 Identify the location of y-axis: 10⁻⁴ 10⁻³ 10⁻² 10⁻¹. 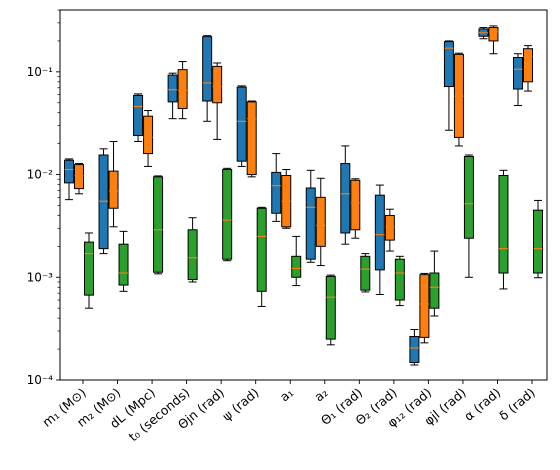
(43, 198).